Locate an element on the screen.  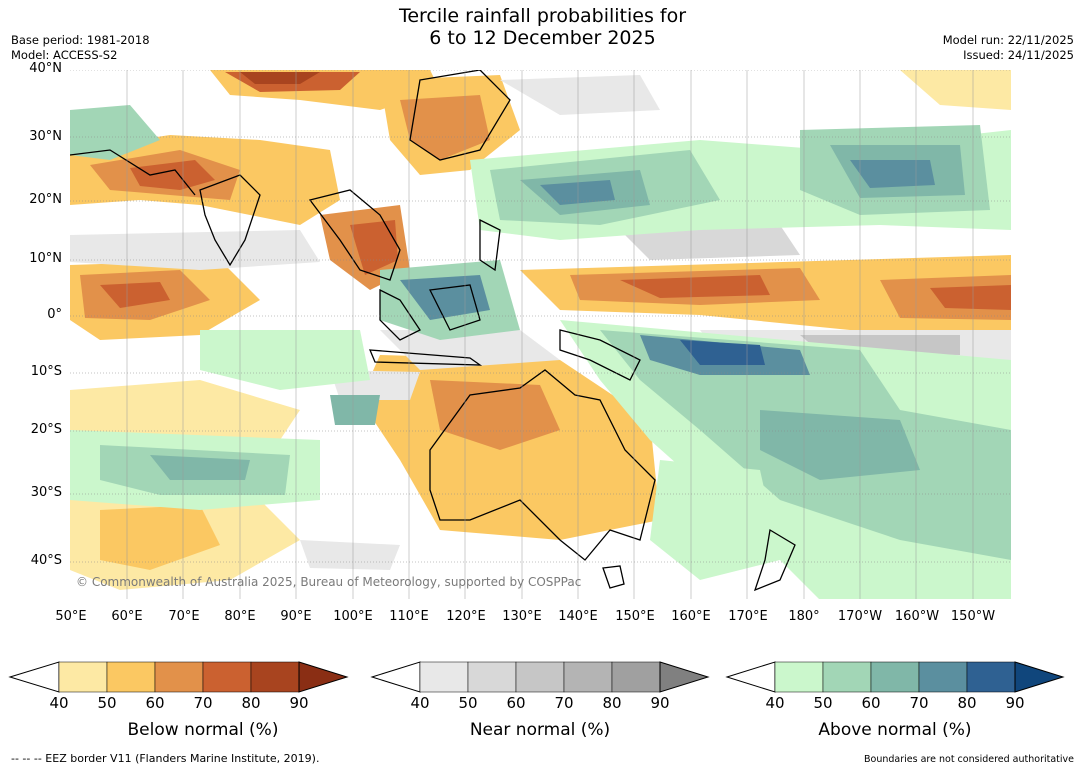
model-run: Model run: 22/11/2025 is located at coordinates (1008, 40).